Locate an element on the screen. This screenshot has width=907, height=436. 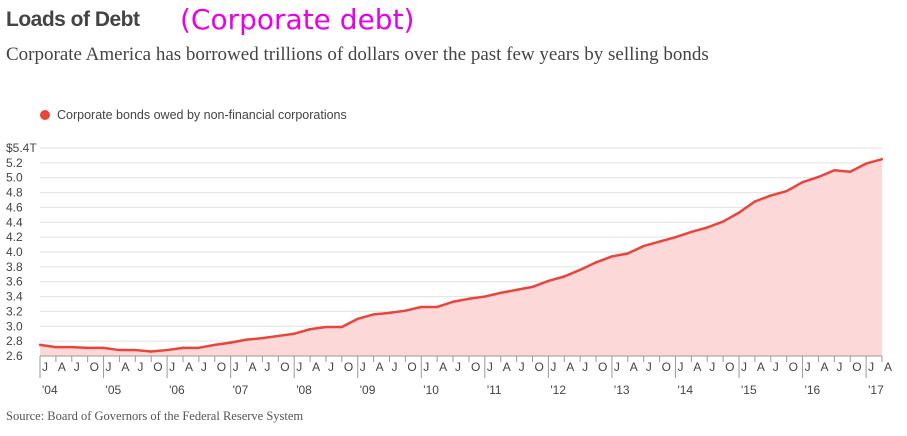
x-tick-year-label: '10 is located at coordinates (431, 390).